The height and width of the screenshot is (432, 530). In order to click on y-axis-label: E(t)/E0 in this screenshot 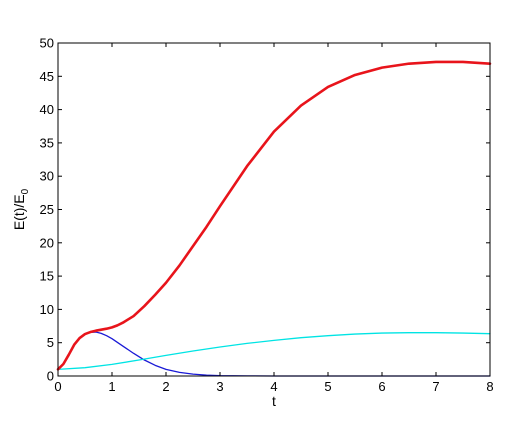, I will do `click(21, 209)`.